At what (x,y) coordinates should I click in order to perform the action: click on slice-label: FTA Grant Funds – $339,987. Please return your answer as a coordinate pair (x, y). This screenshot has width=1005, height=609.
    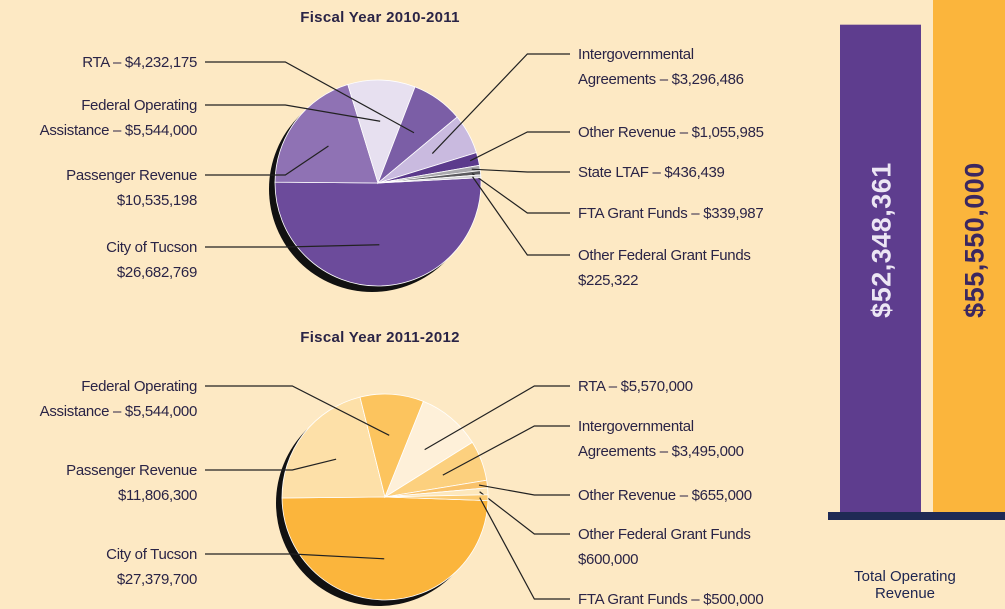
    Looking at the image, I should click on (670, 213).